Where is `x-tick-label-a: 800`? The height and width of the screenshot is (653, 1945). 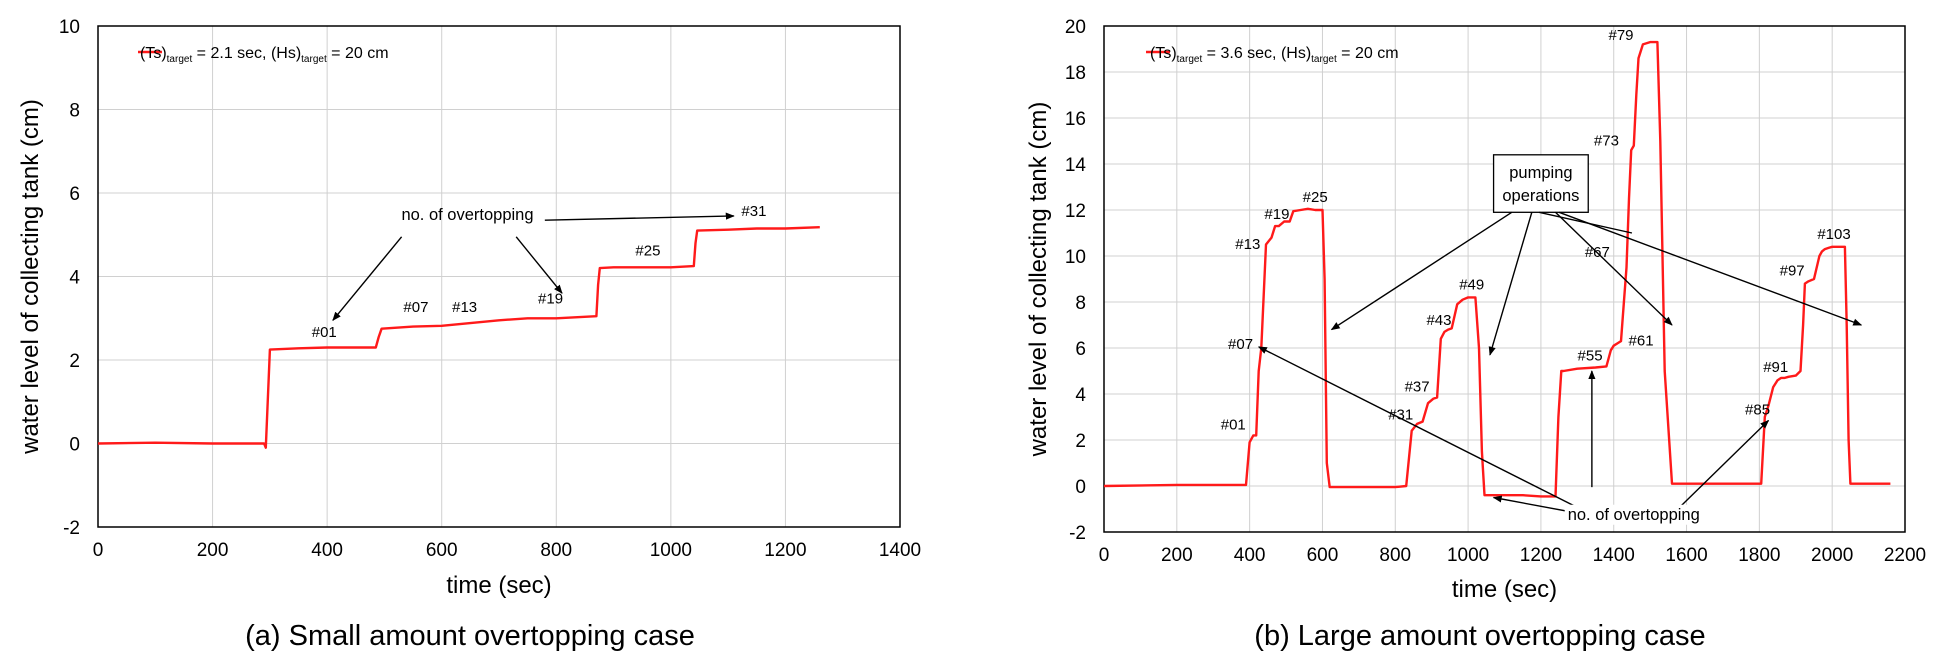
x-tick-label-a: 800 is located at coordinates (556, 550).